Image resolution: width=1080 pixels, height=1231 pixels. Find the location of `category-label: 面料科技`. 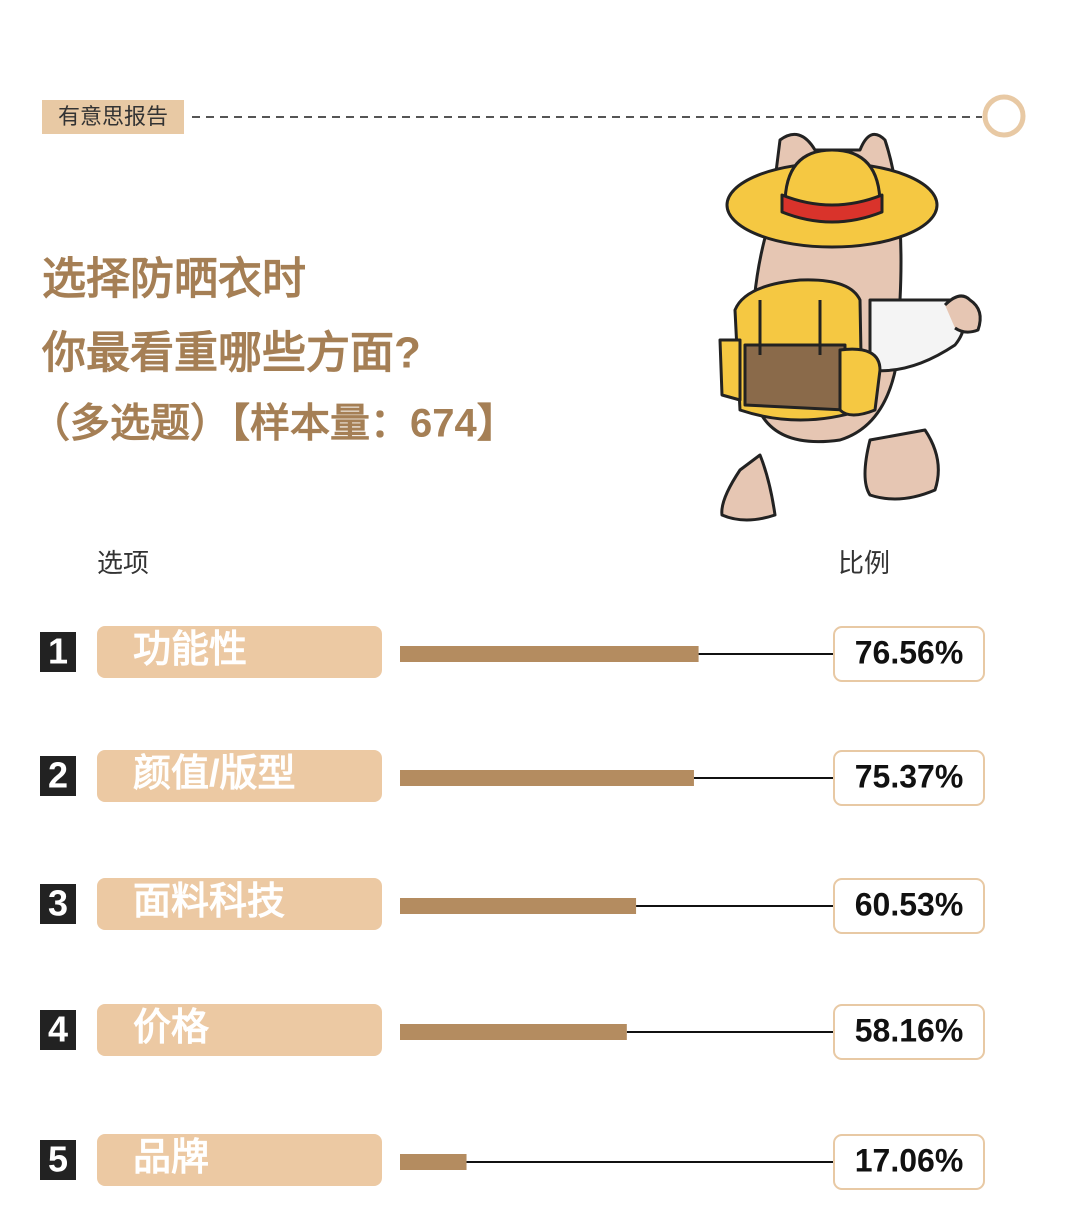

category-label: 面料科技 is located at coordinates (209, 902).